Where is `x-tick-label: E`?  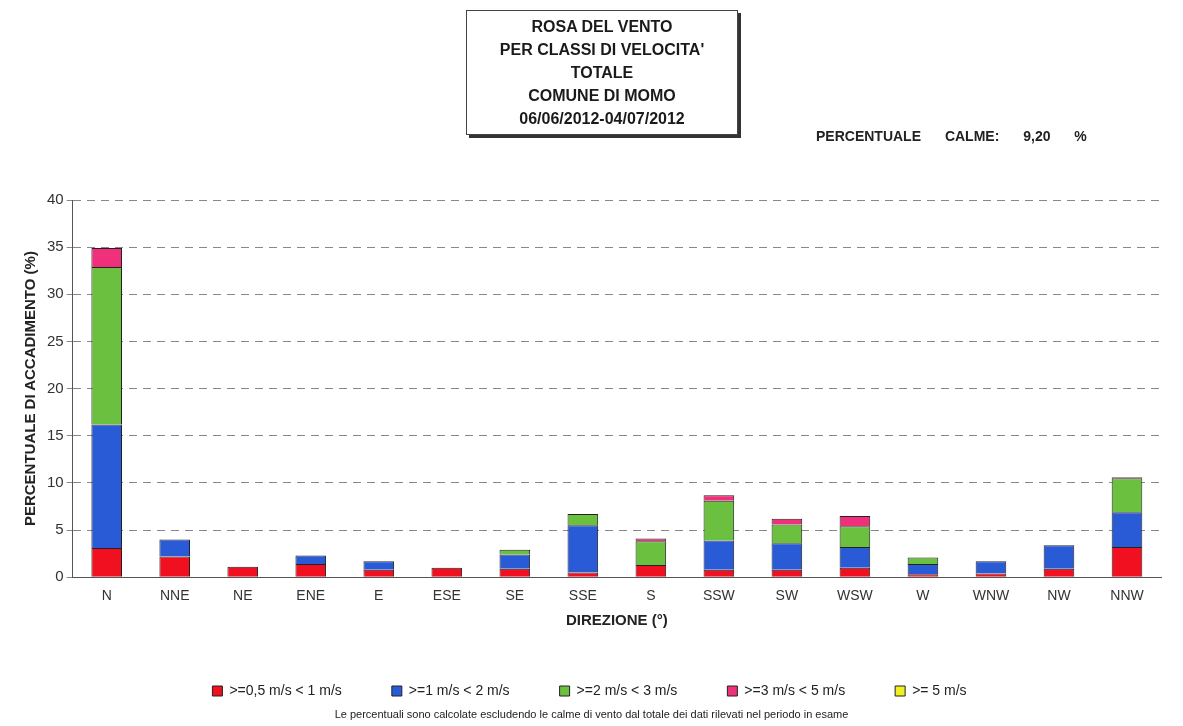 x-tick-label: E is located at coordinates (379, 595).